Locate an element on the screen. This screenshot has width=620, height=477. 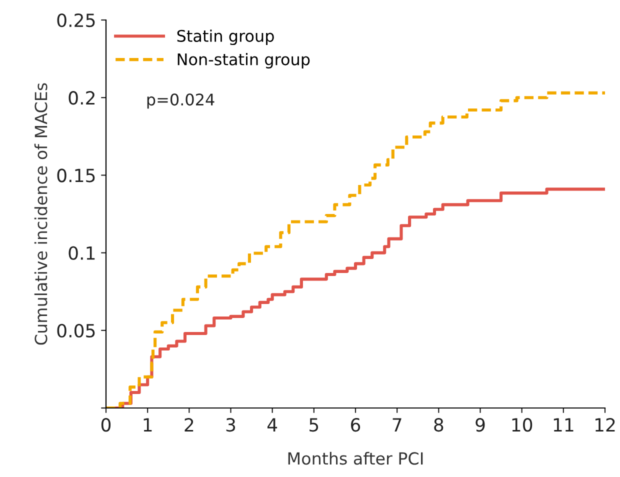
x-axis-title: Months after PCI is located at coordinates (355, 458).